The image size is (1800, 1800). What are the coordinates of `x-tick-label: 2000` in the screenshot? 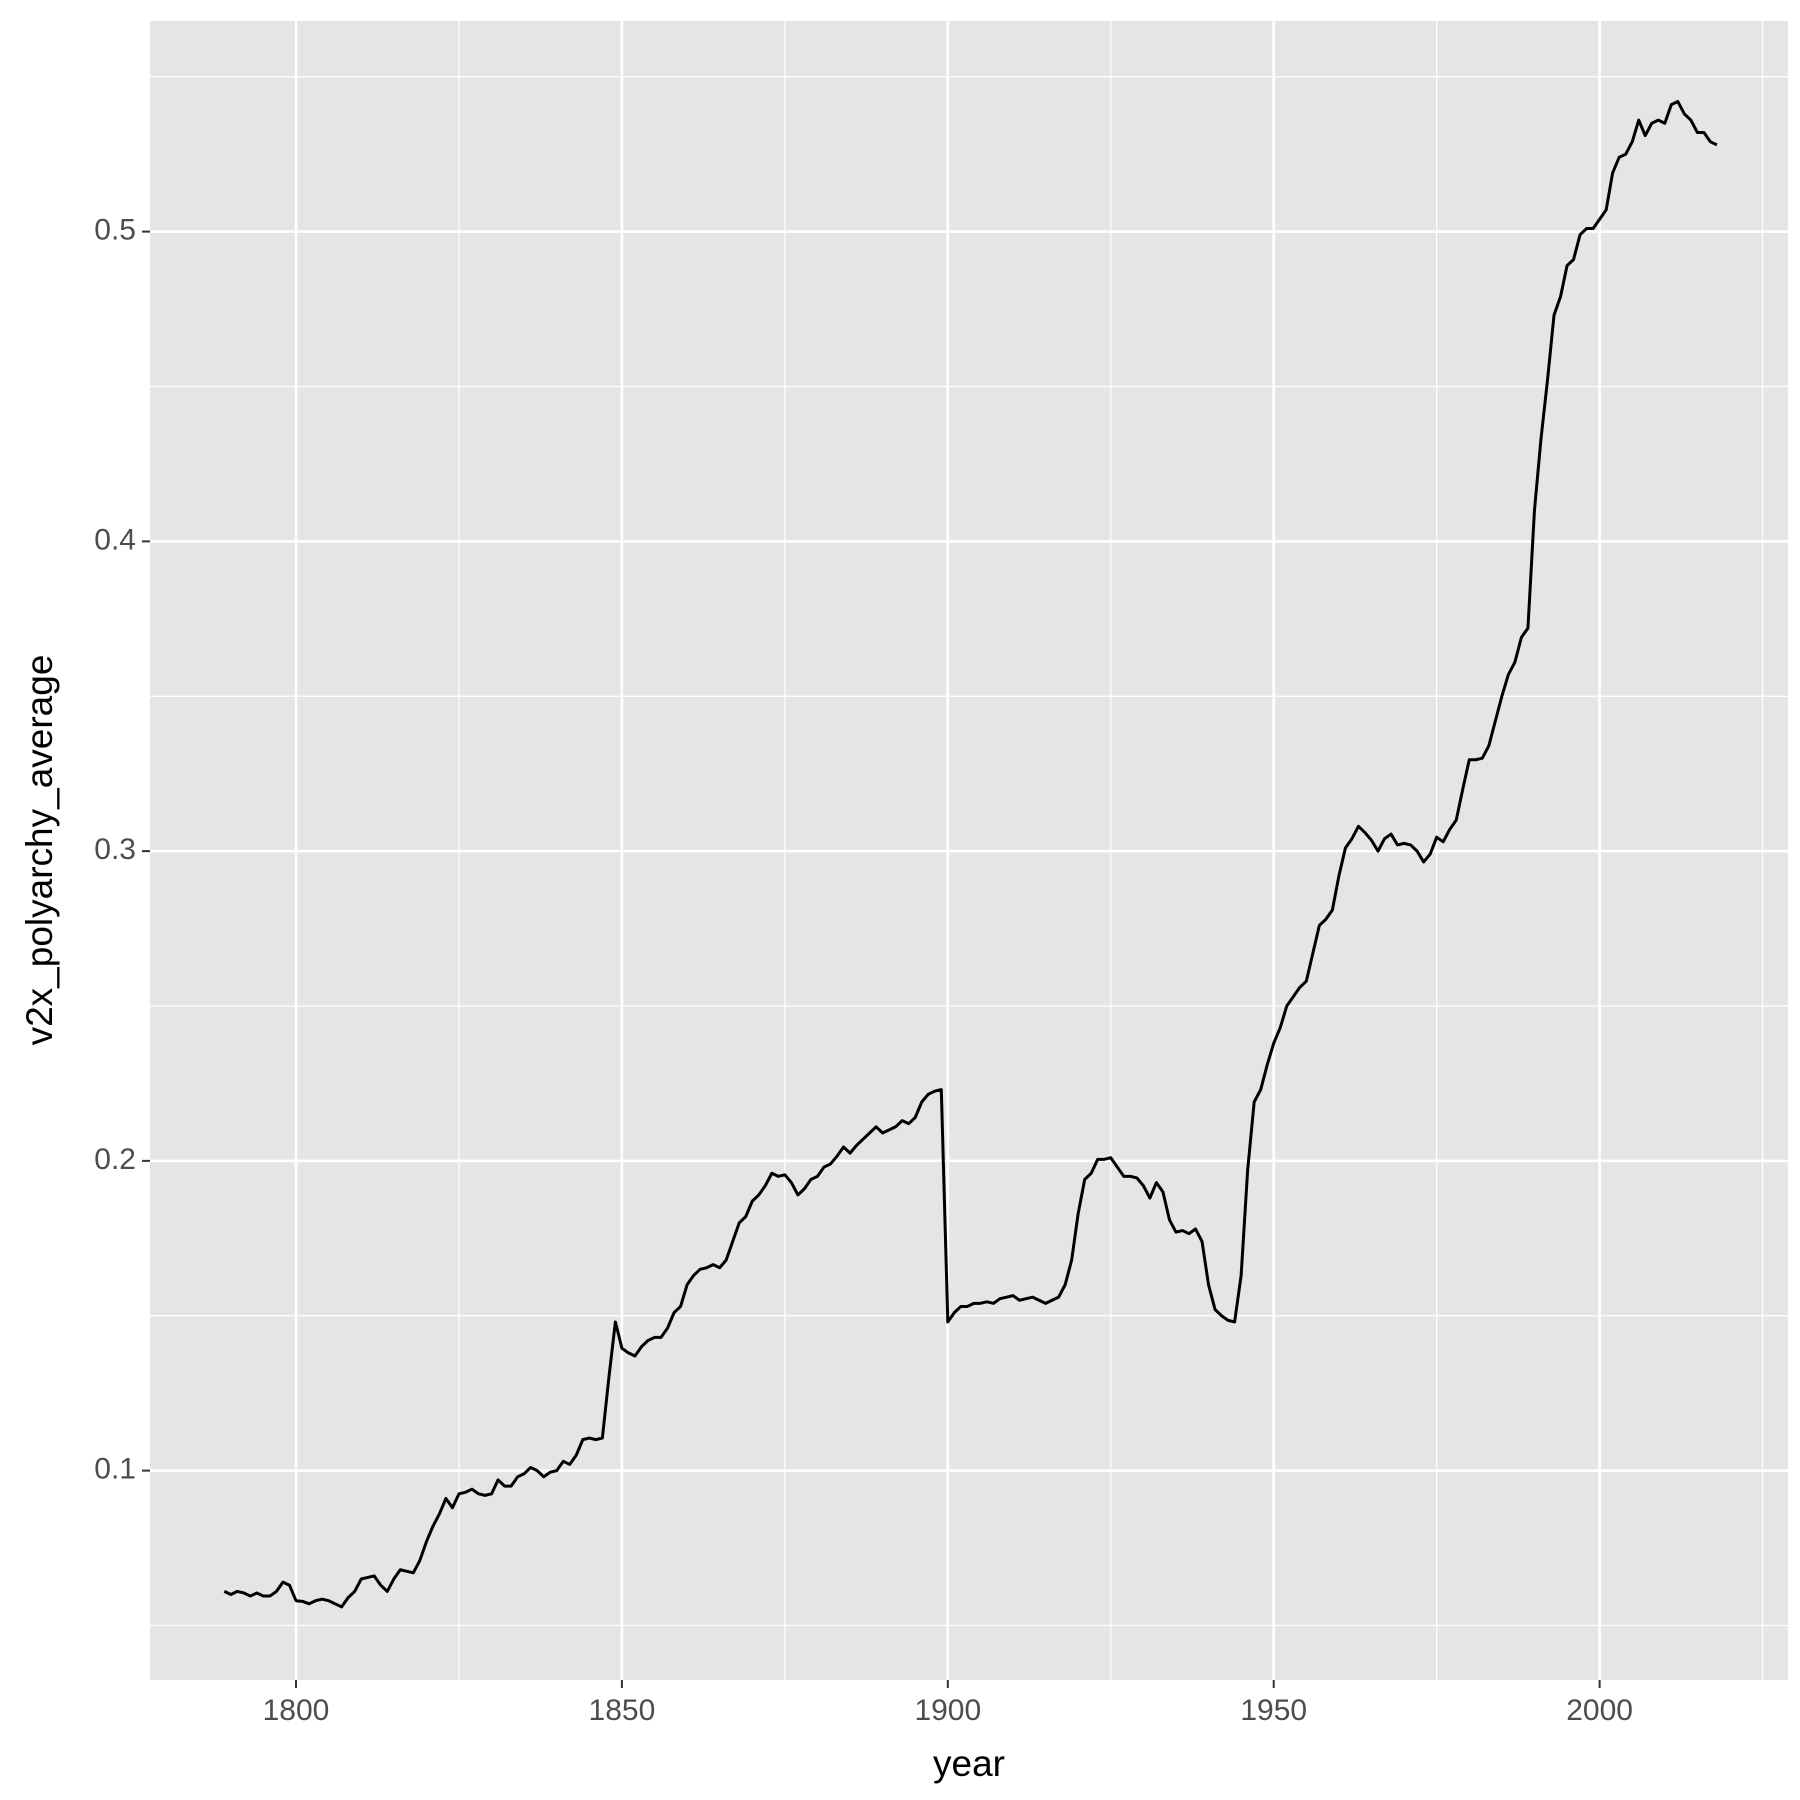 It's located at (1599, 1710).